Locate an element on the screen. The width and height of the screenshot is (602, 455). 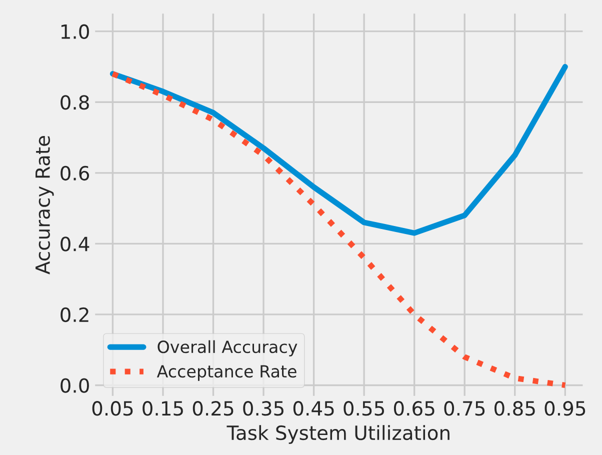
x-tick-label: 0.65 is located at coordinates (414, 408).